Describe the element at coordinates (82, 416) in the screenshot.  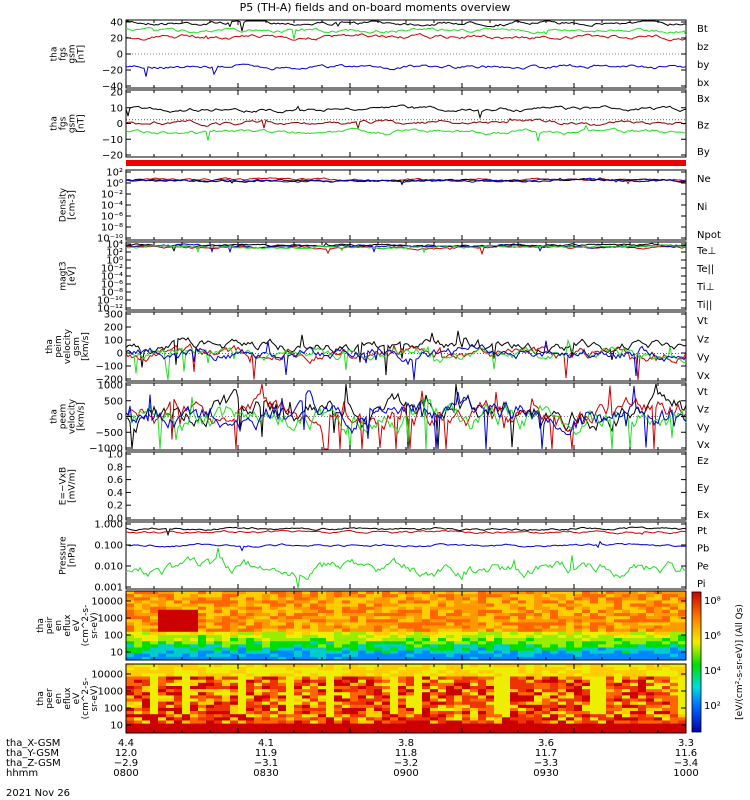
I see `ylabel-line: [km/s]` at that location.